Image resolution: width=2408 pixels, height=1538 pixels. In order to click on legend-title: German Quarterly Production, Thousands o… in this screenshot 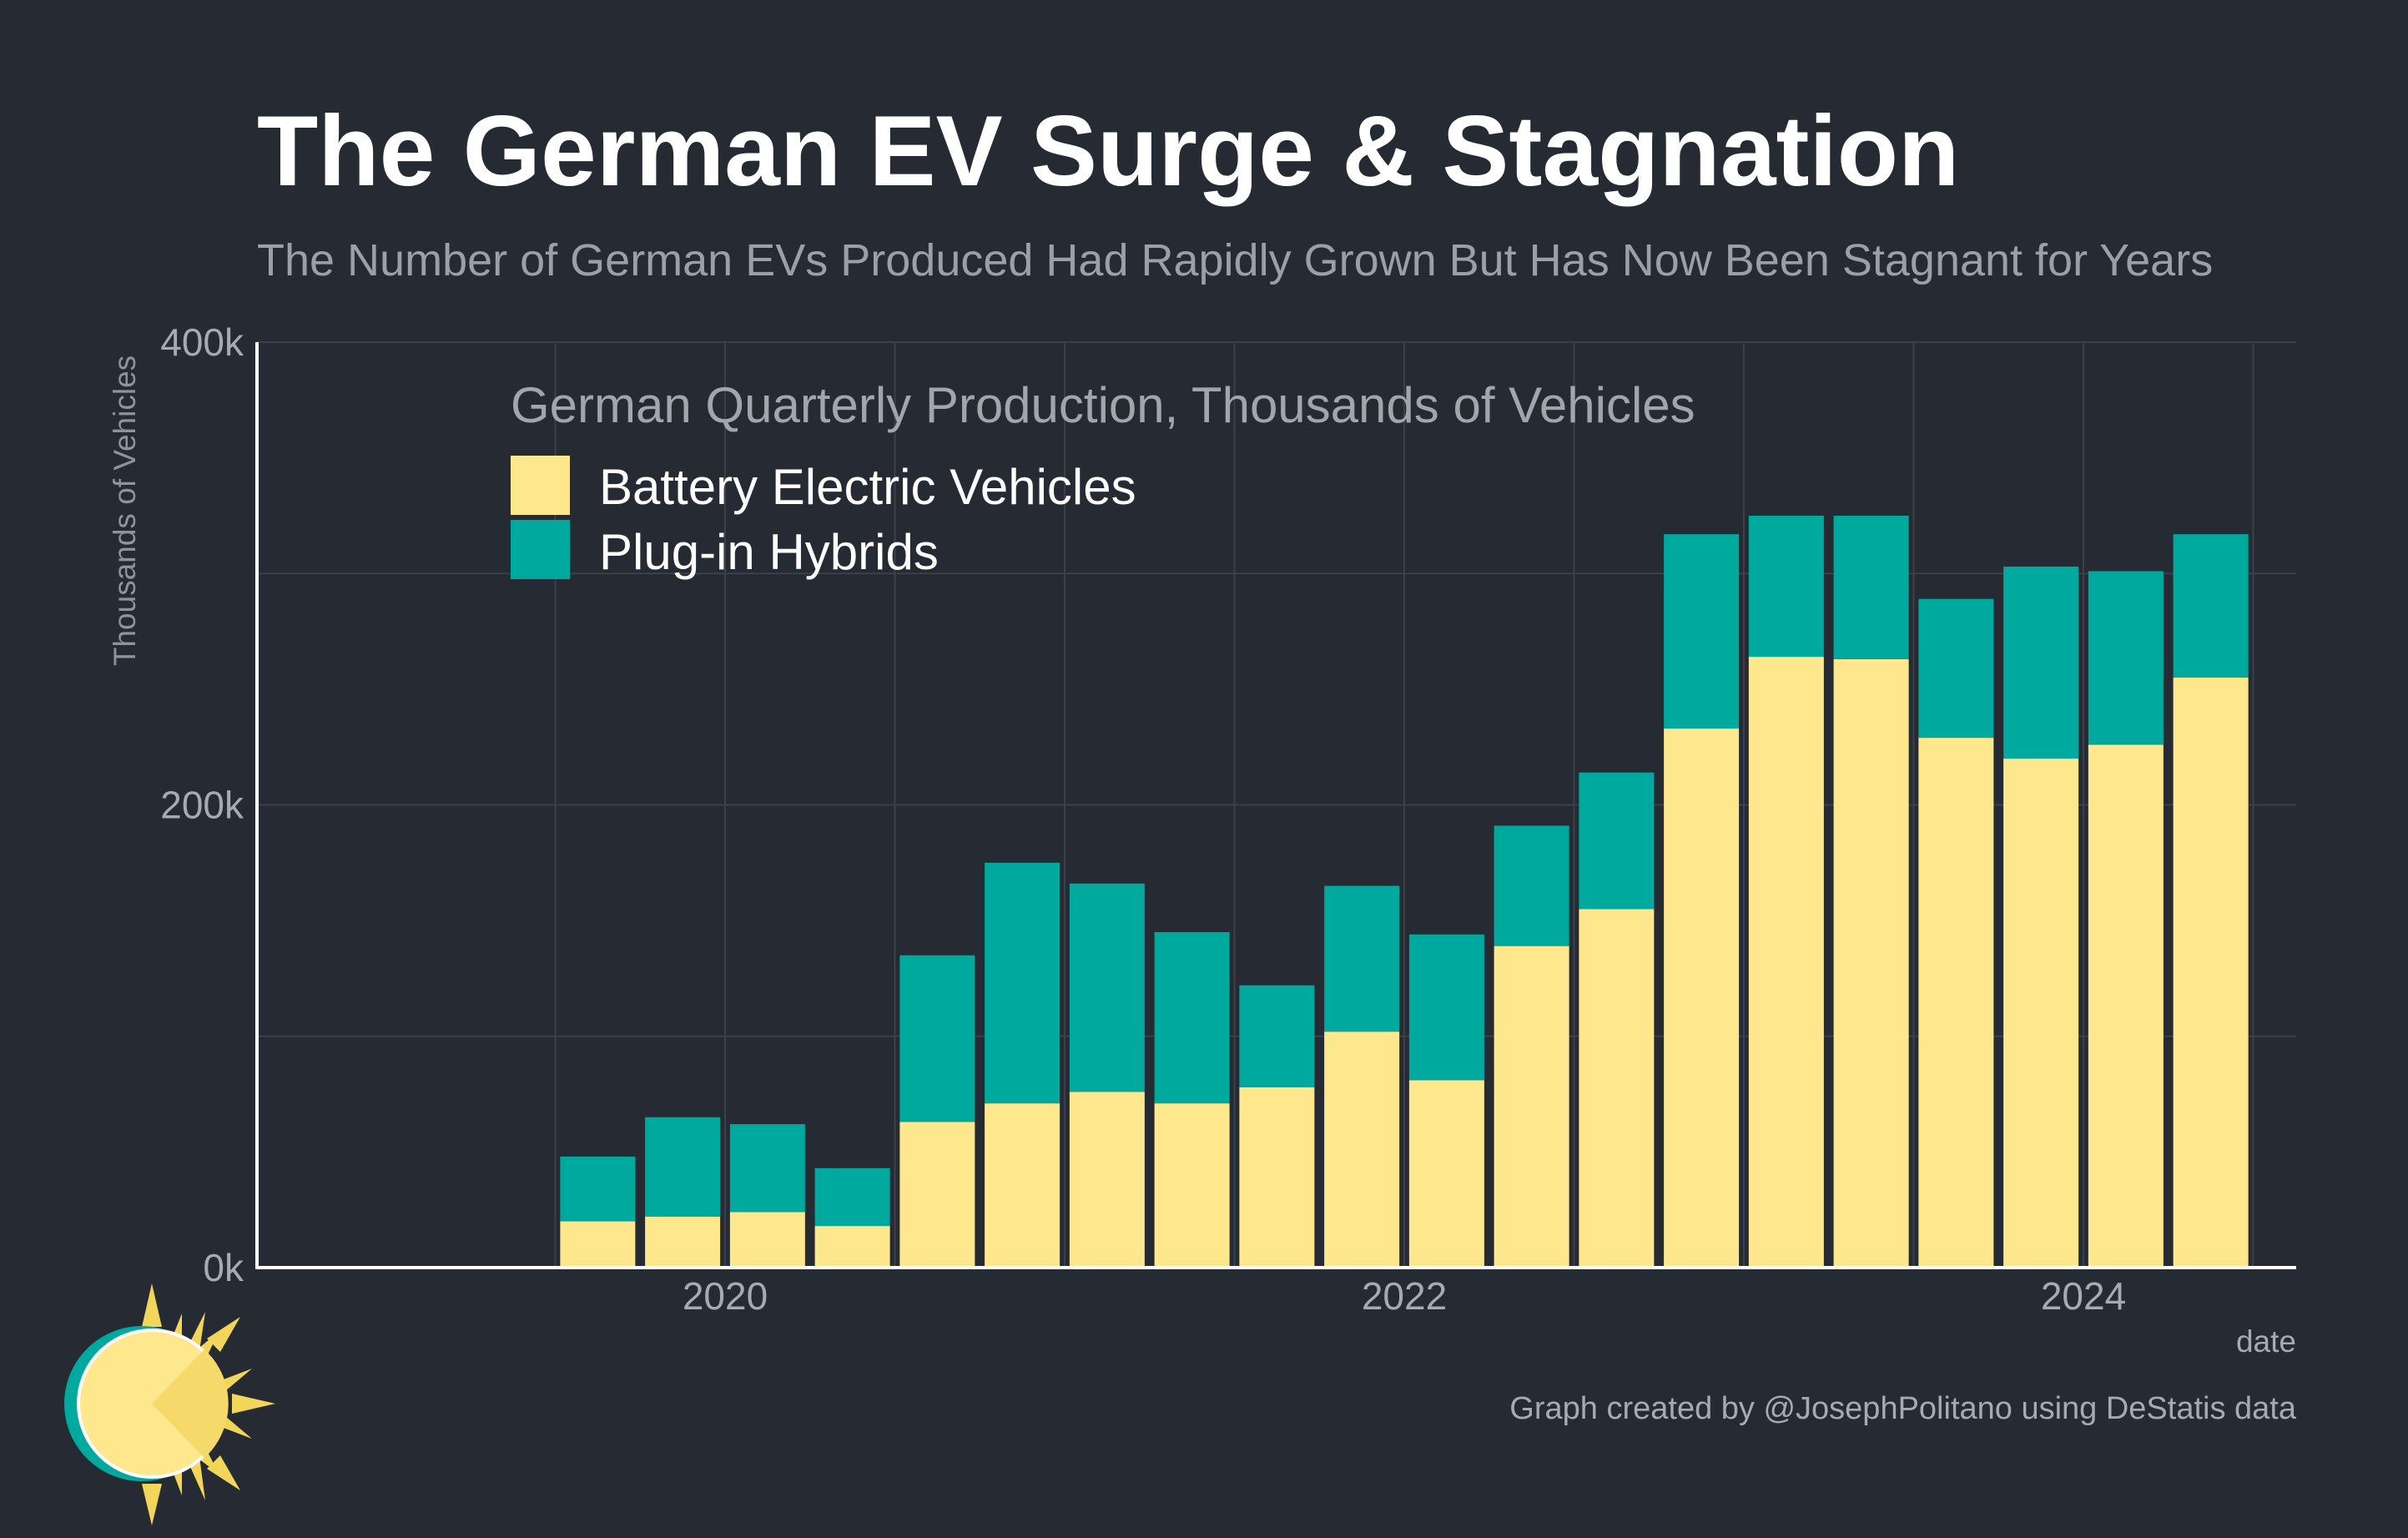, I will do `click(1103, 405)`.